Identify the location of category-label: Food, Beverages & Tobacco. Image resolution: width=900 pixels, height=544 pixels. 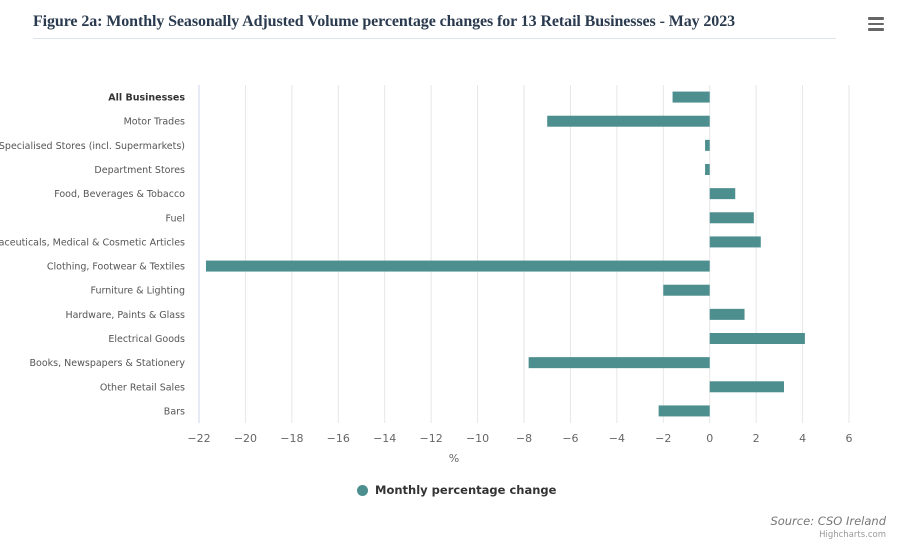
(119, 194).